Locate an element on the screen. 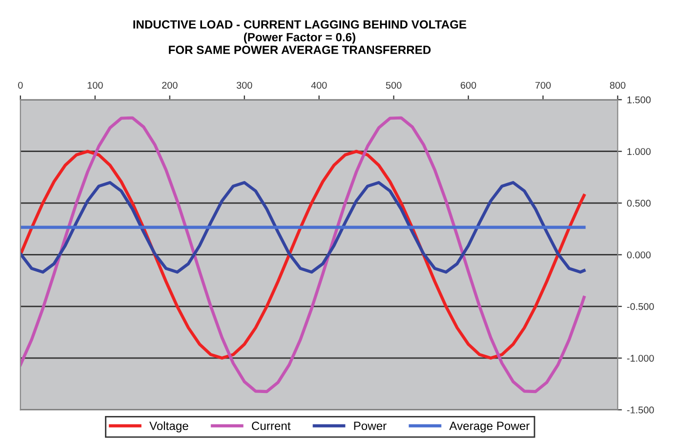 The height and width of the screenshot is (443, 681). legend-label: Power is located at coordinates (370, 426).